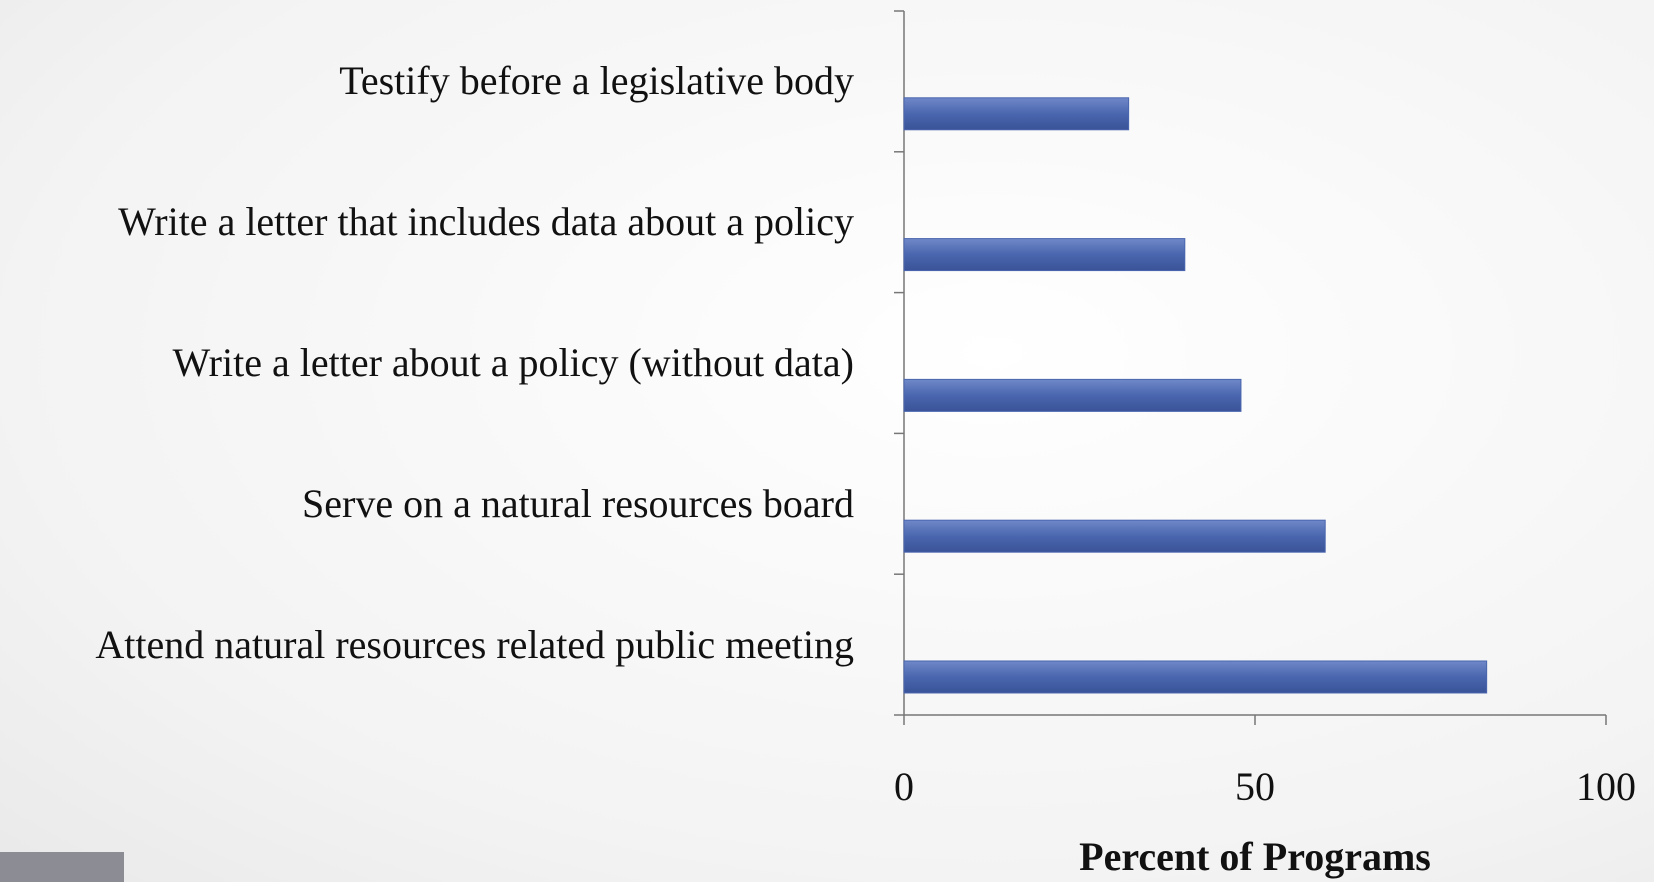 This screenshot has height=882, width=1654. Describe the element at coordinates (1606, 786) in the screenshot. I see `x-tick-label: 100` at that location.